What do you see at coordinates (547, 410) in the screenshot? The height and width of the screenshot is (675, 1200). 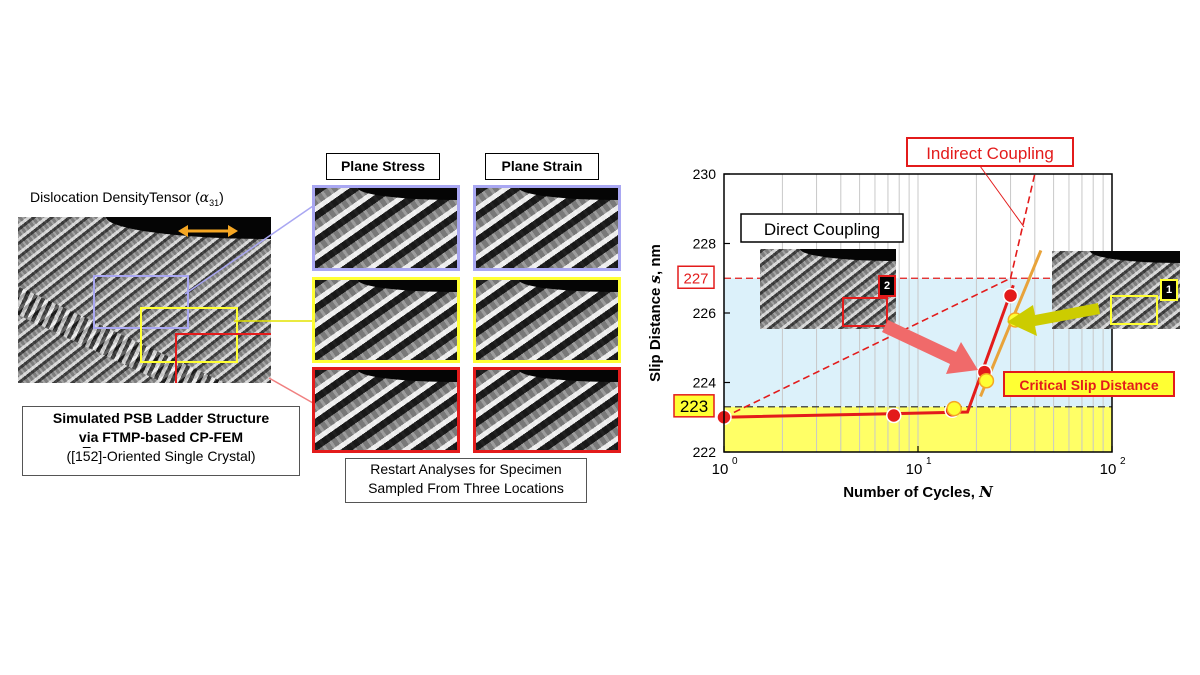 I see `panel-strain-red` at bounding box center [547, 410].